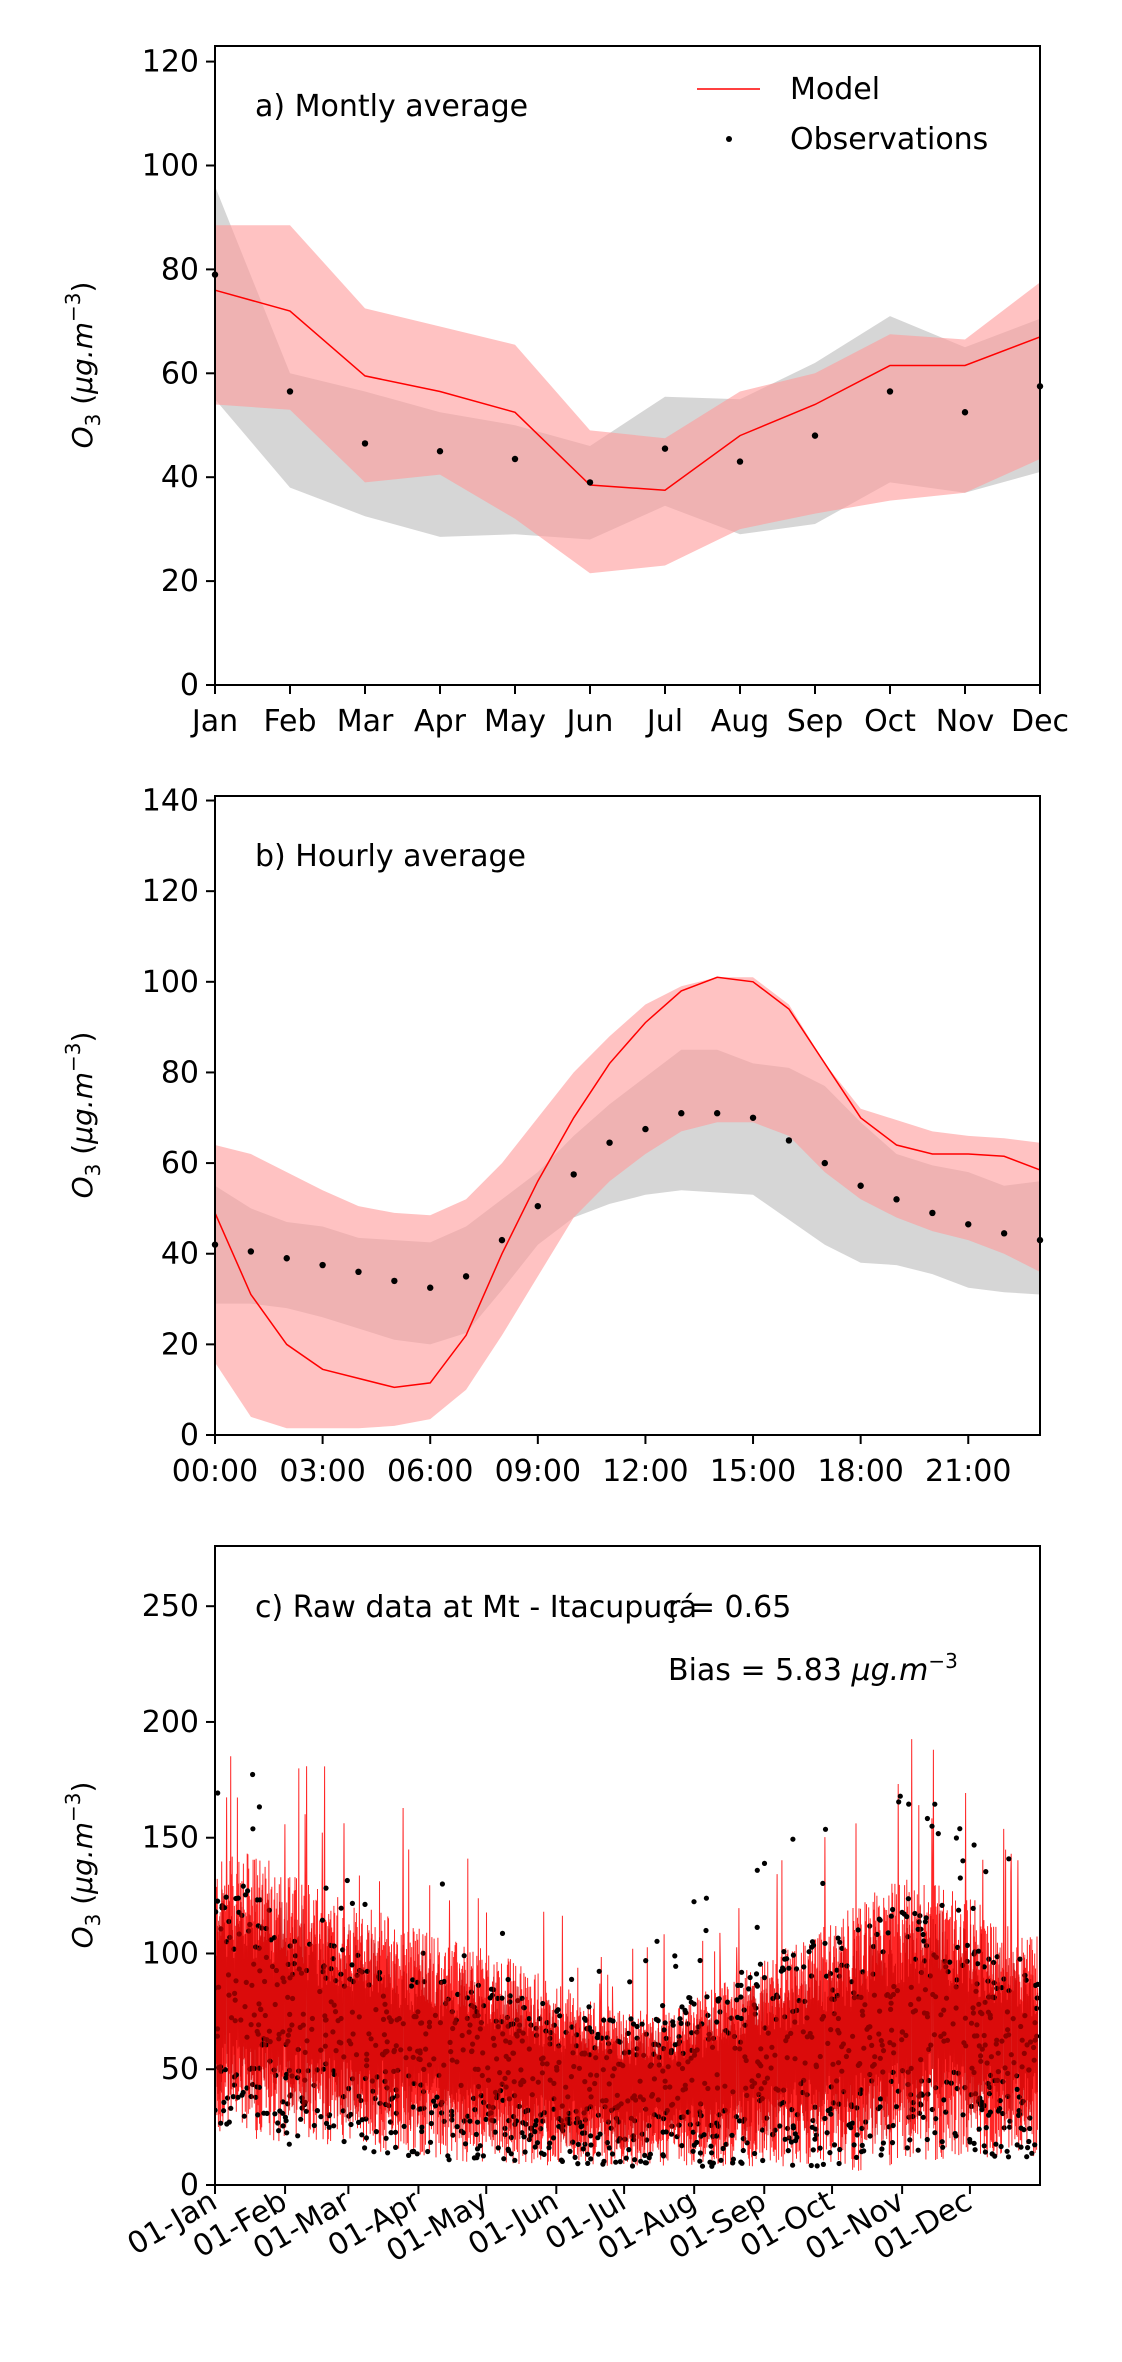 This screenshot has height=2362, width=1122. I want to click on hourly-xtick-label: 00:00, so click(215, 1471).